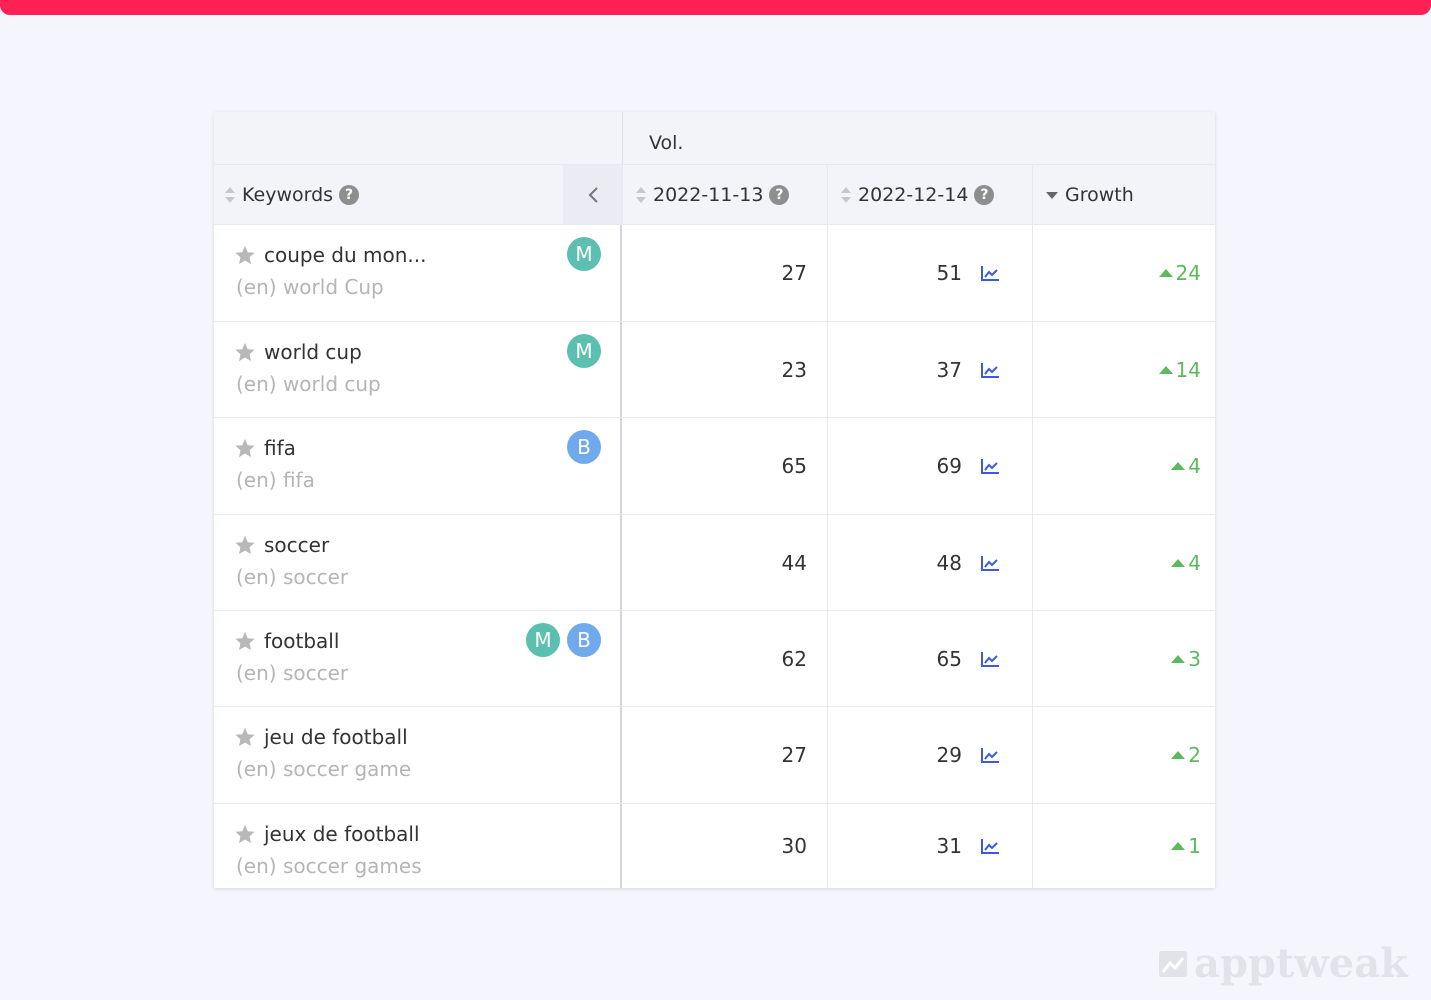 This screenshot has height=1000, width=1431. What do you see at coordinates (584, 640) in the screenshot?
I see `badge: B` at bounding box center [584, 640].